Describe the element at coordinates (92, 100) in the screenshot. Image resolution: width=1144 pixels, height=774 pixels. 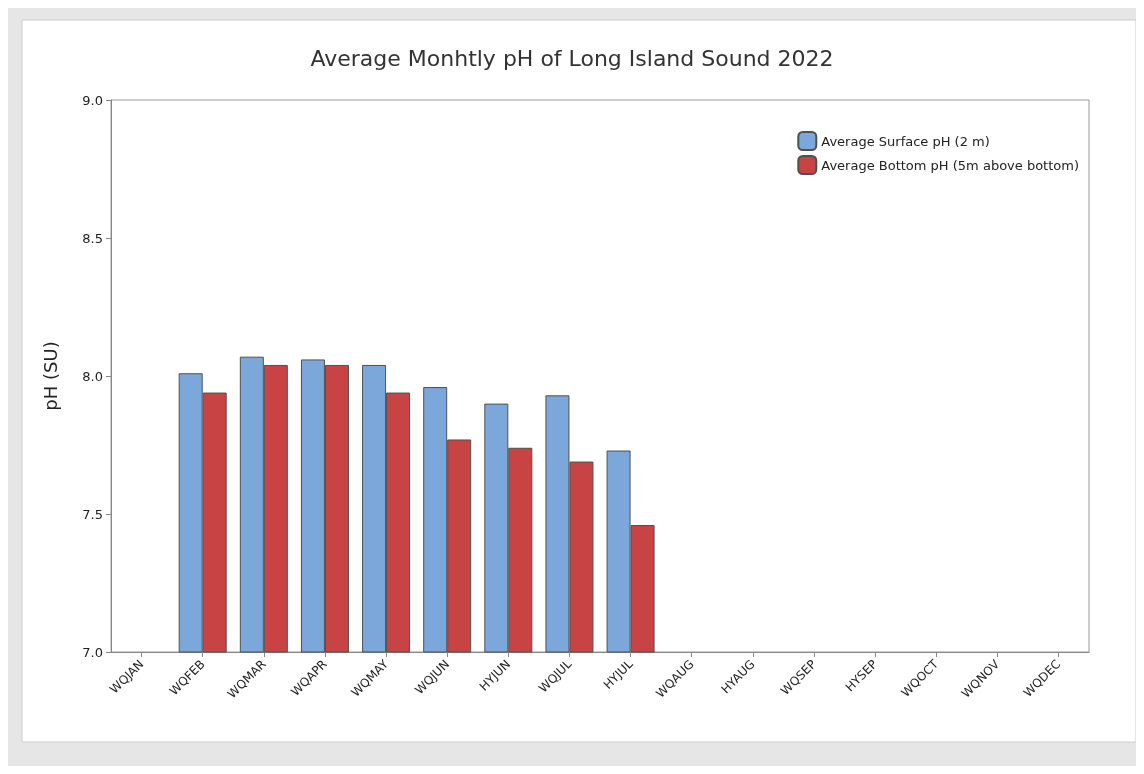
I see `y-tick-label: 9.0` at that location.